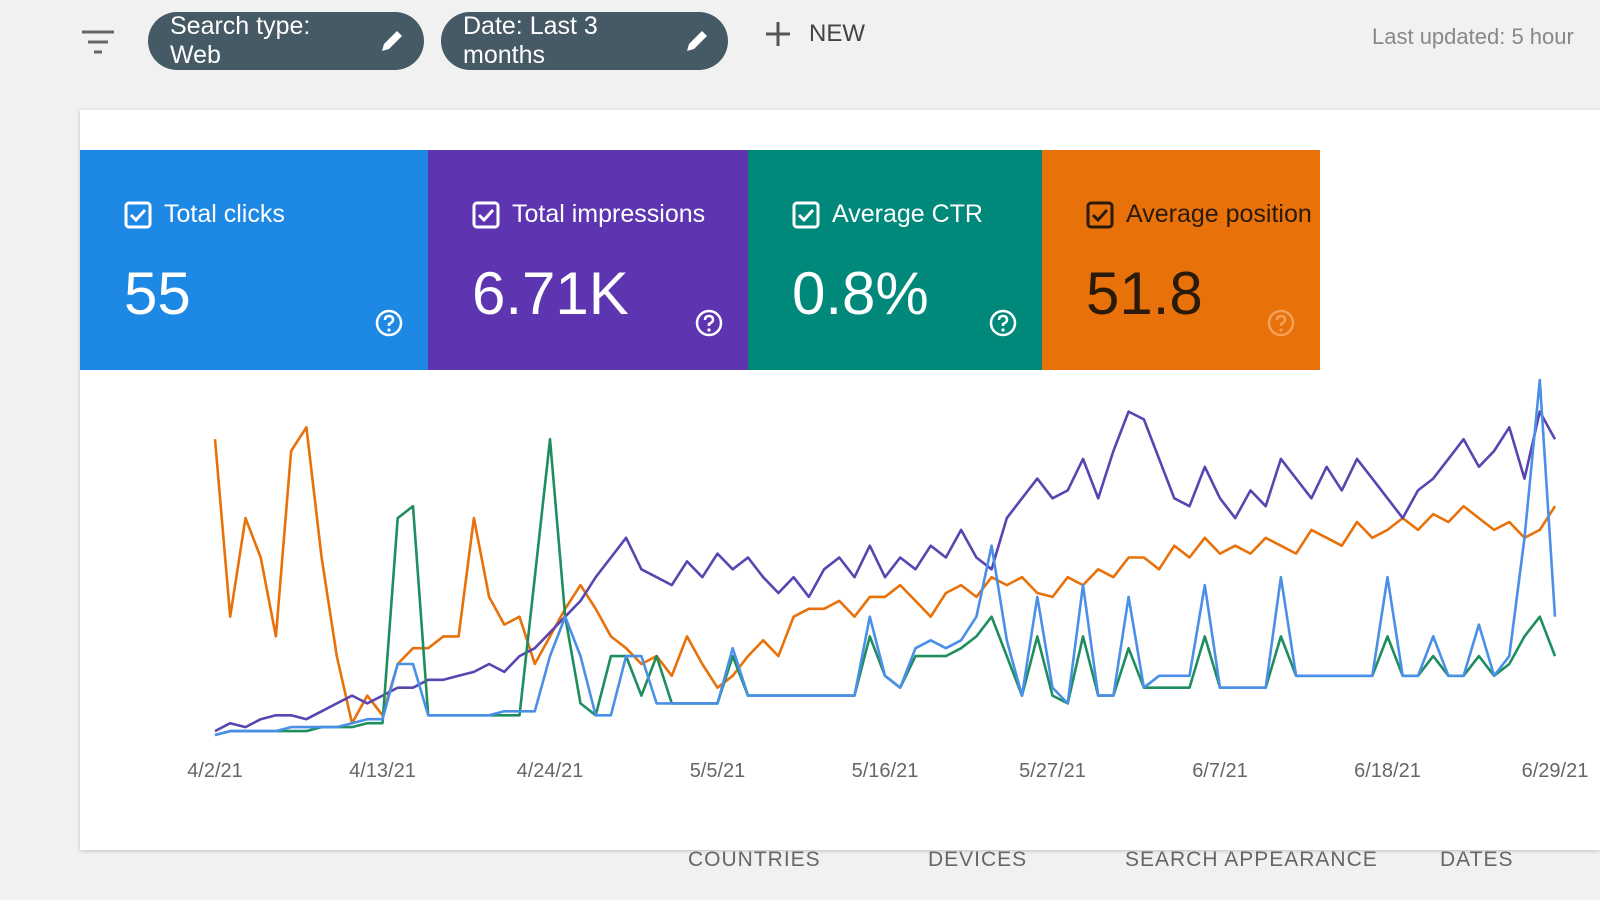  I want to click on metric-value: 6.71K, so click(550, 293).